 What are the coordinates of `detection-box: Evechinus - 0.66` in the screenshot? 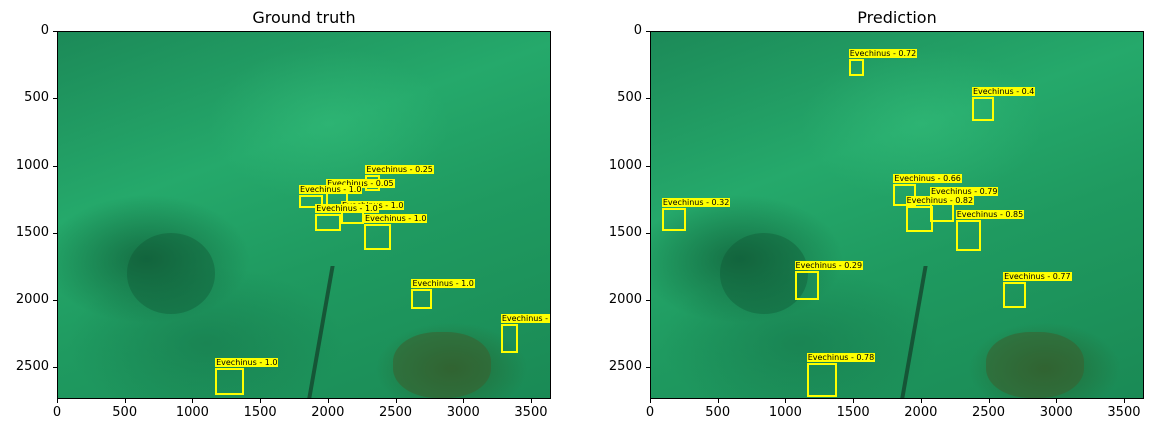 It's located at (927, 189).